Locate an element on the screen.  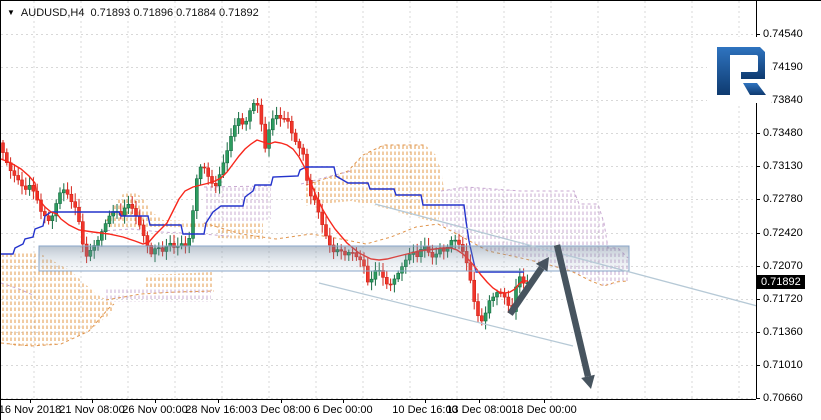
x-axis-label: 13 Dec 08:00 is located at coordinates (479, 410).